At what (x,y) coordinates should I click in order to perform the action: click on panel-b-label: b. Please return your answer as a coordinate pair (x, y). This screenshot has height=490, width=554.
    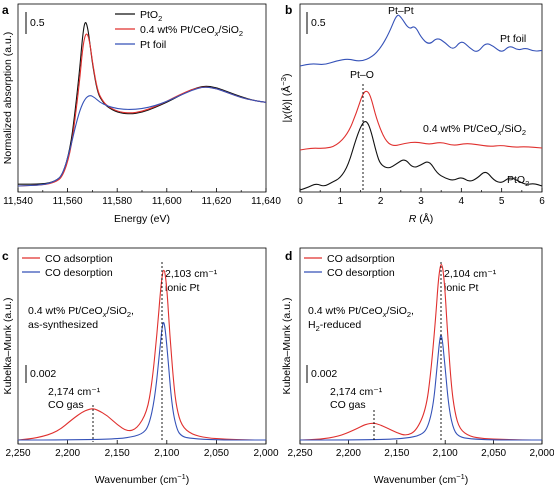
    Looking at the image, I should click on (288, 10).